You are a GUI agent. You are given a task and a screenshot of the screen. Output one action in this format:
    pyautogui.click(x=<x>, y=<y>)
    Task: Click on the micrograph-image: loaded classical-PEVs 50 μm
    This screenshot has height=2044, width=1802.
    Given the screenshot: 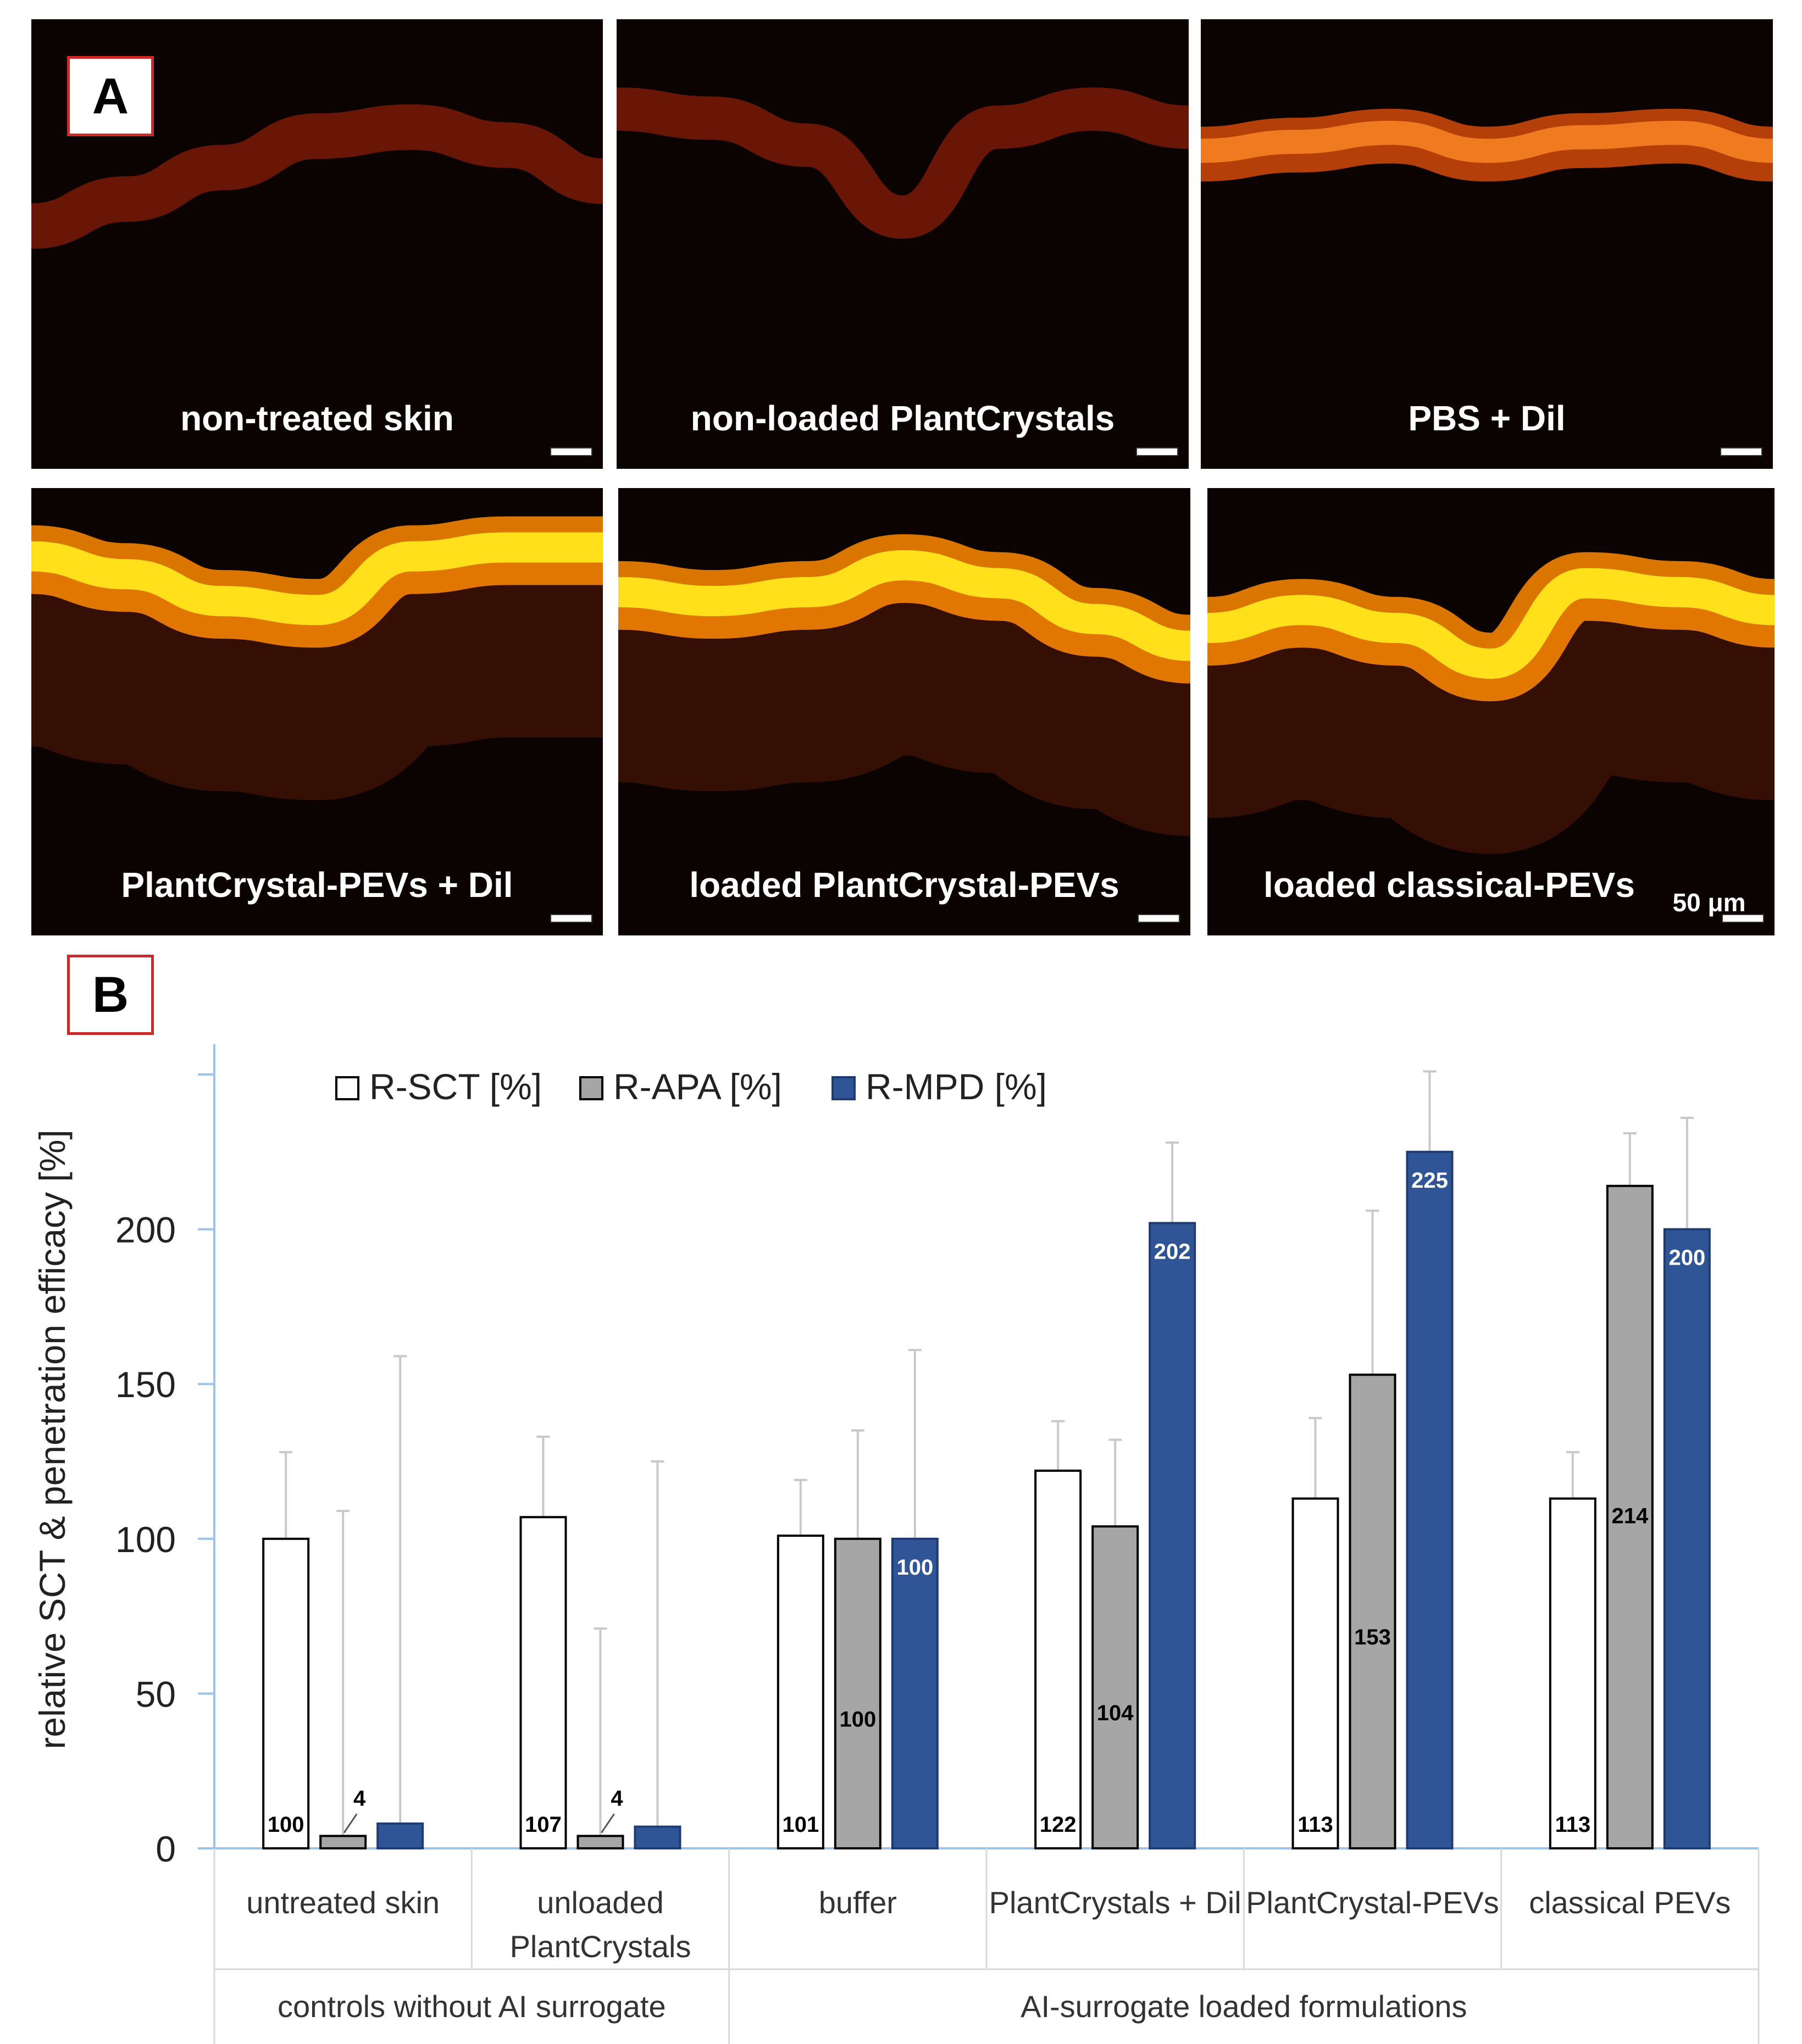 What is the action you would take?
    pyautogui.click(x=1491, y=711)
    